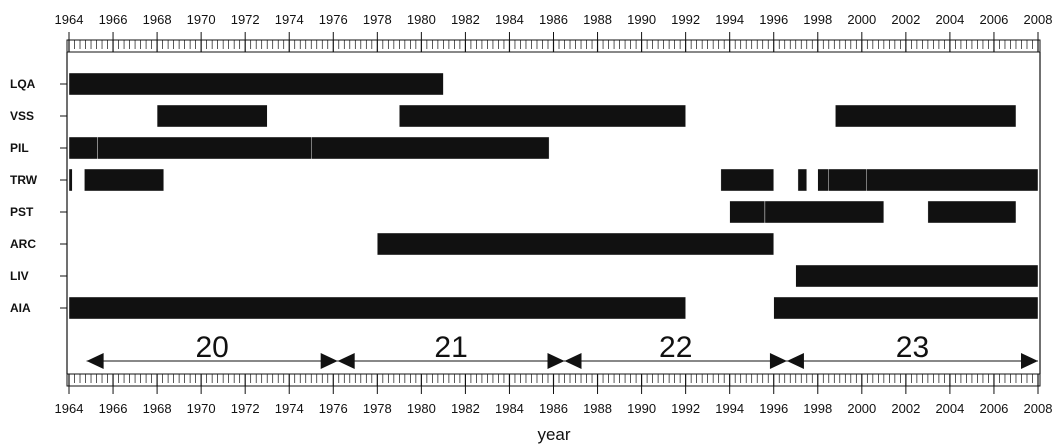 The height and width of the screenshot is (448, 1059). What do you see at coordinates (201, 19) in the screenshot?
I see `top-tick-label: 1970` at bounding box center [201, 19].